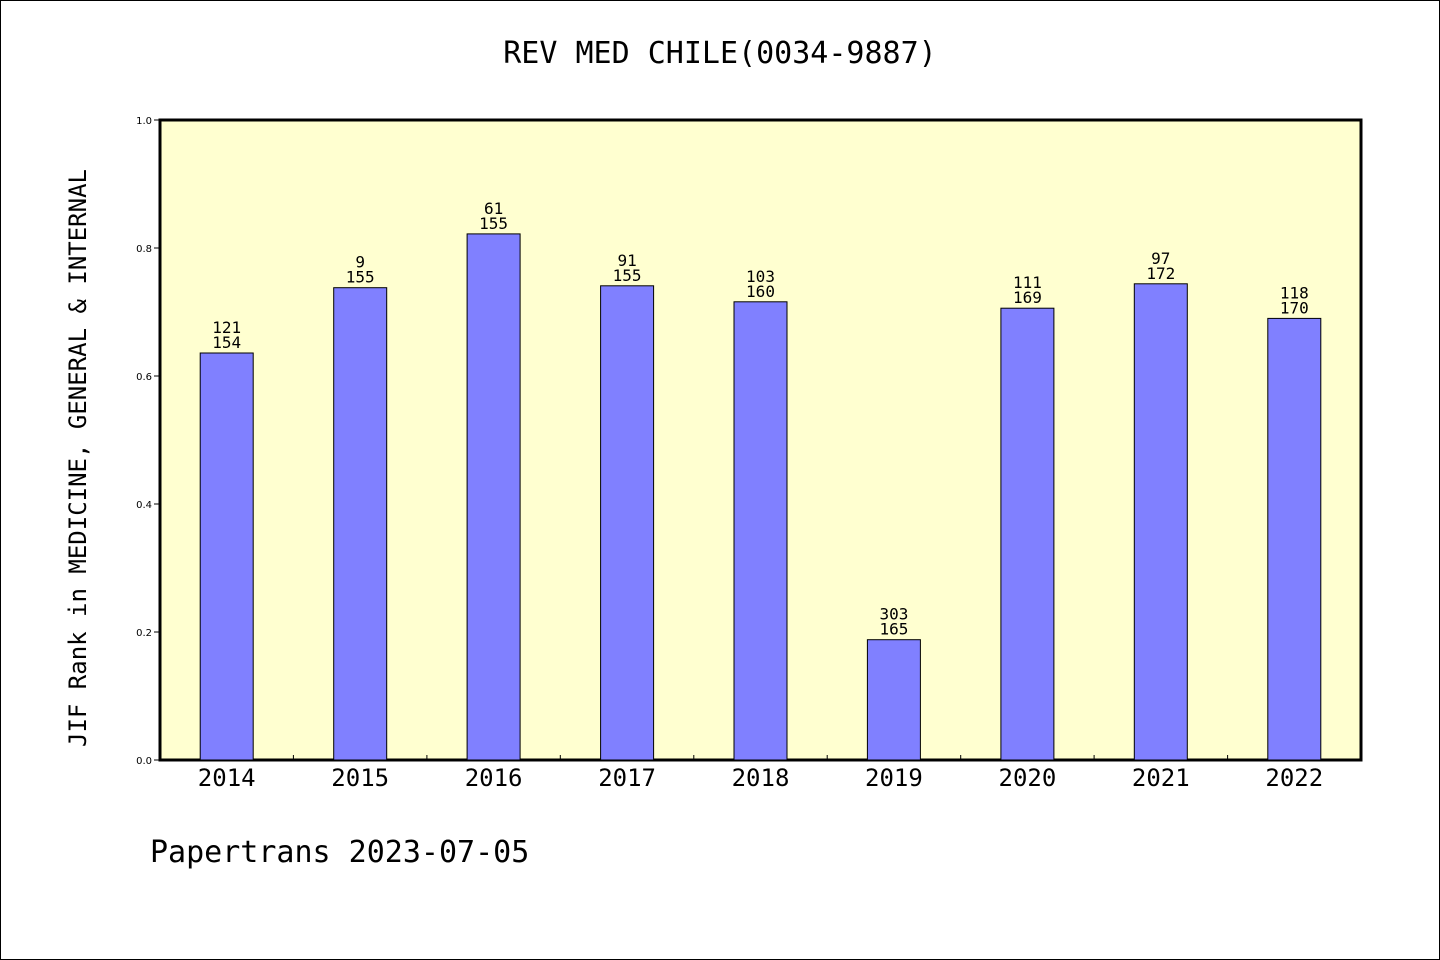  Describe the element at coordinates (78, 458) in the screenshot. I see `y-axis-label: JIF Rank in MEDICINE, GENERAL & INTERNAL` at that location.